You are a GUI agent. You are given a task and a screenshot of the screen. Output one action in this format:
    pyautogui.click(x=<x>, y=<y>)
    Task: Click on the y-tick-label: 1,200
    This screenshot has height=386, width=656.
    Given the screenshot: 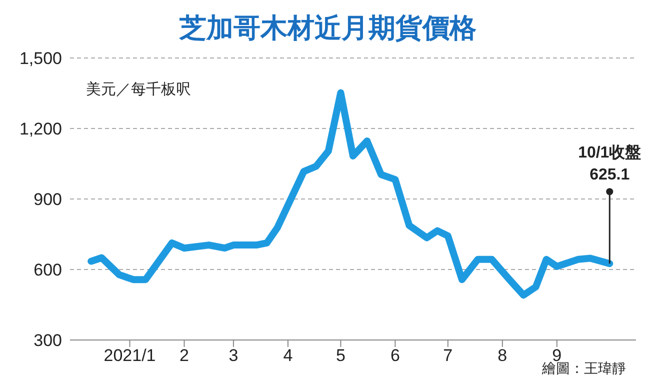 What is the action you would take?
    pyautogui.click(x=40, y=129)
    